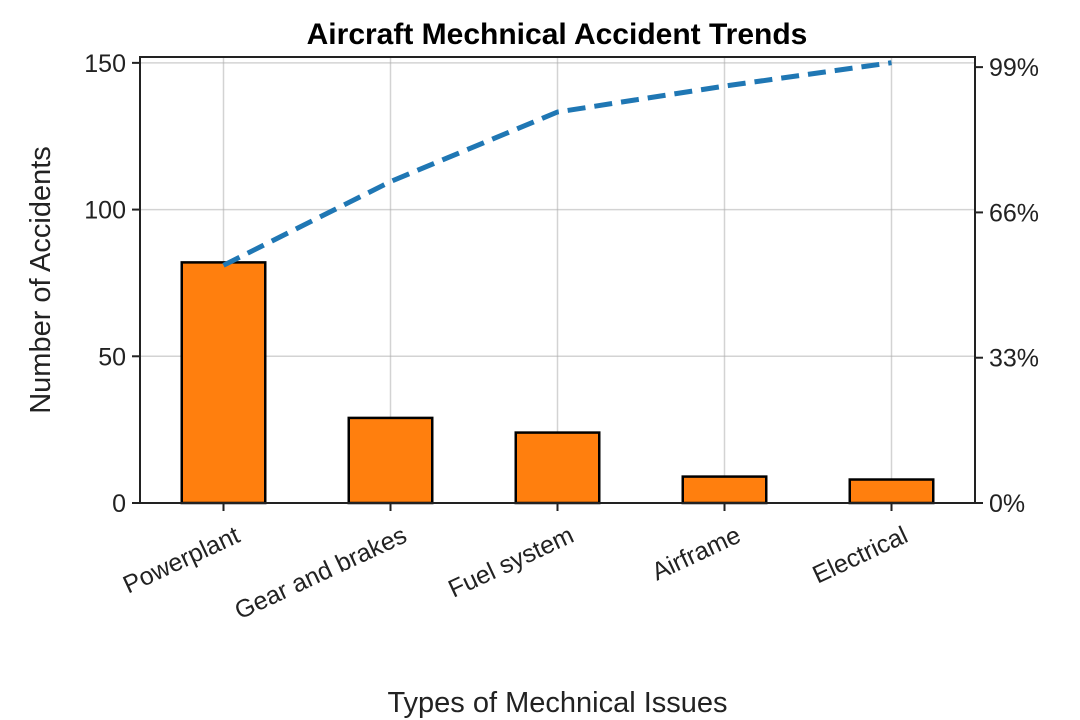  Describe the element at coordinates (1014, 359) in the screenshot. I see `y2-tick-label: 33%` at that location.